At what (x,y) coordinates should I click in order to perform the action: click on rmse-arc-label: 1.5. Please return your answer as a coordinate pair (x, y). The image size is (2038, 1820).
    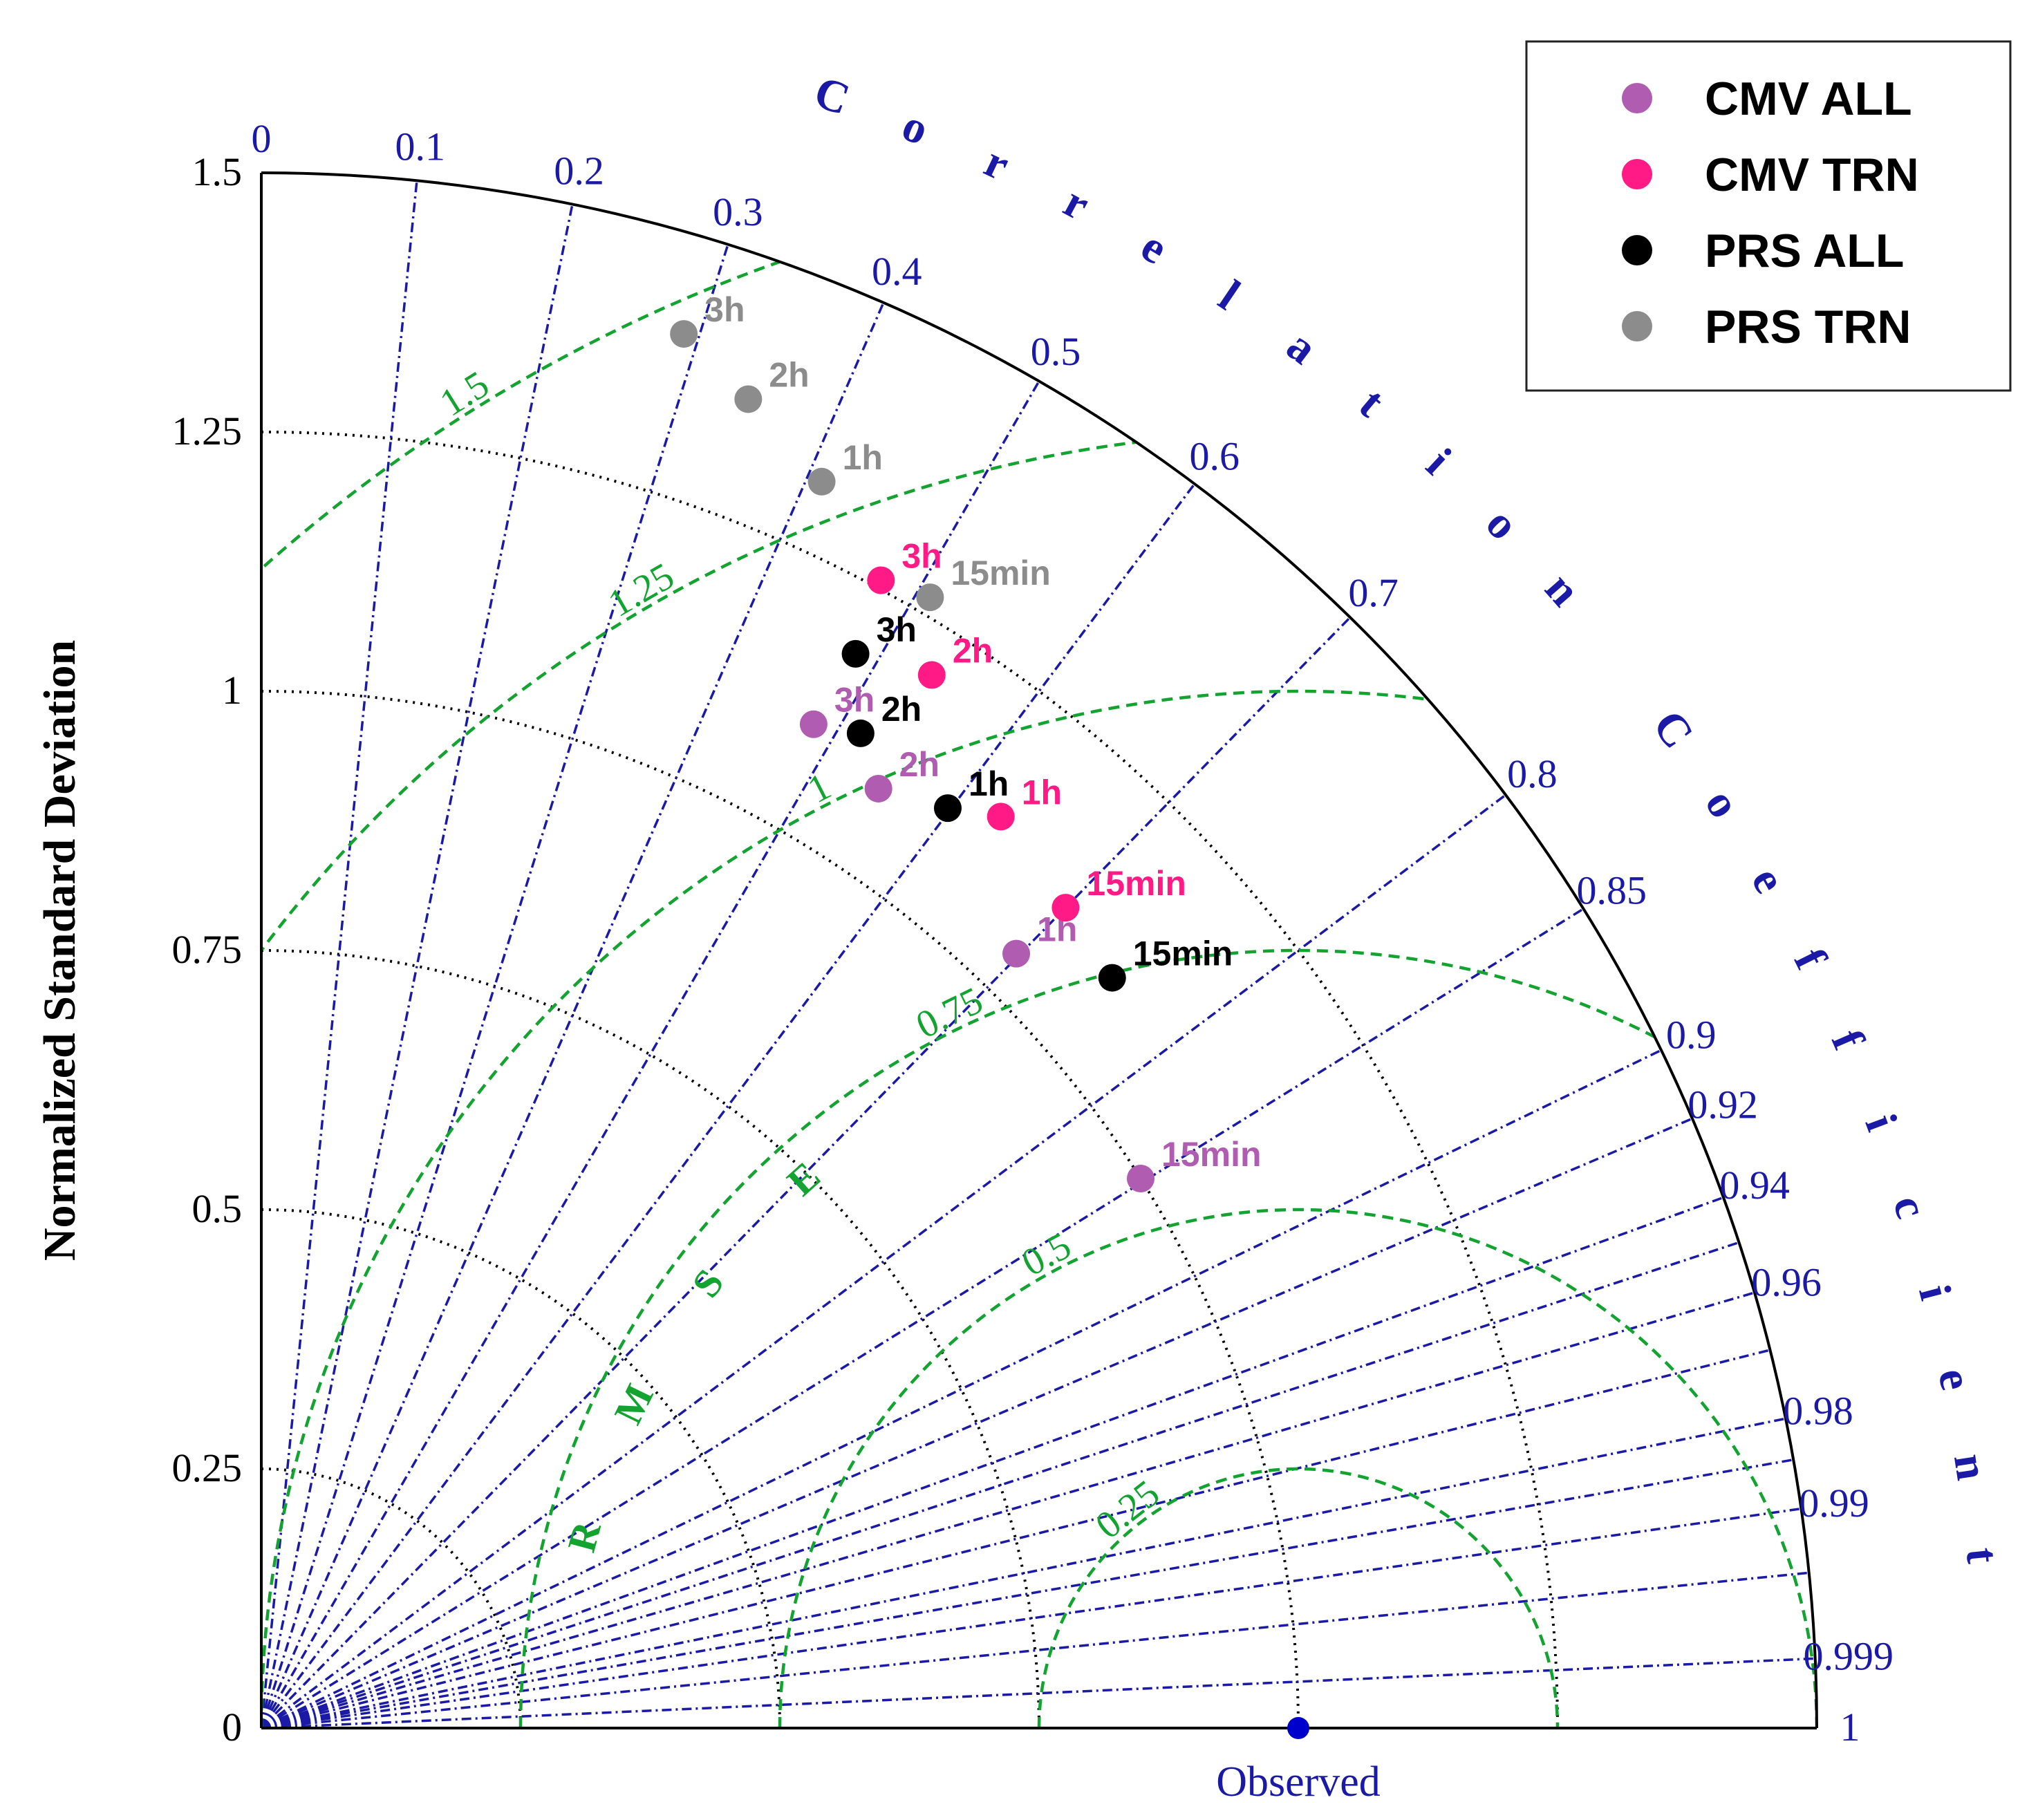
    Looking at the image, I should click on (464, 394).